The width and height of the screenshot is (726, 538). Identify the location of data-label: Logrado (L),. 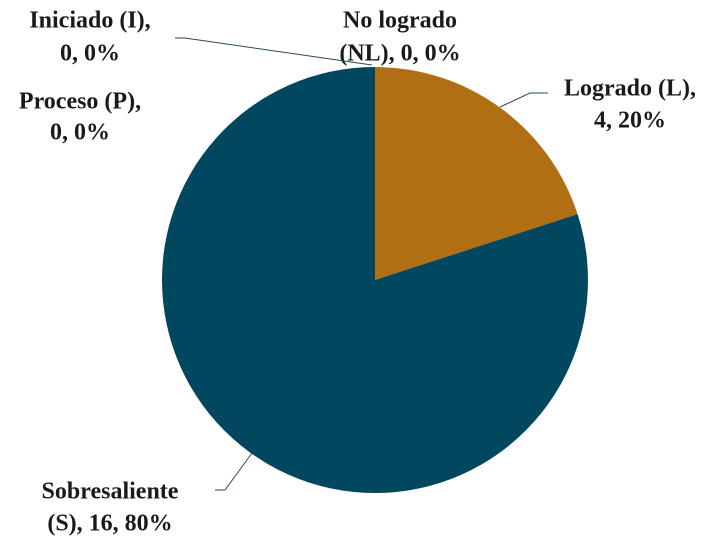
(630, 89).